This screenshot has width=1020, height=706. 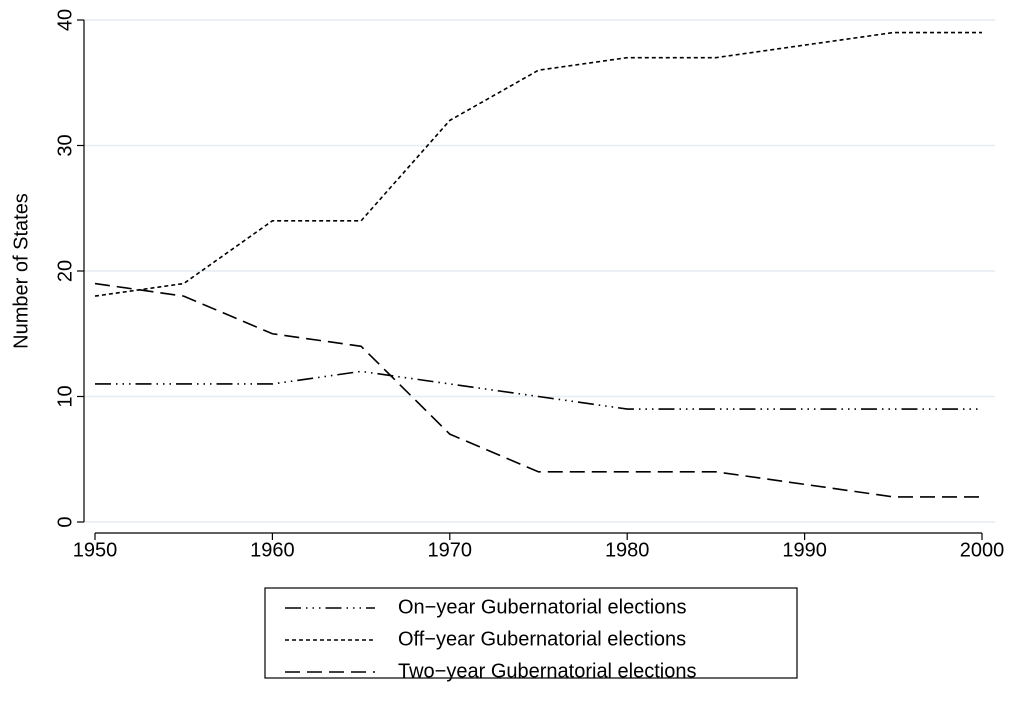 I want to click on x-tick-label: 2000, so click(x=982, y=550).